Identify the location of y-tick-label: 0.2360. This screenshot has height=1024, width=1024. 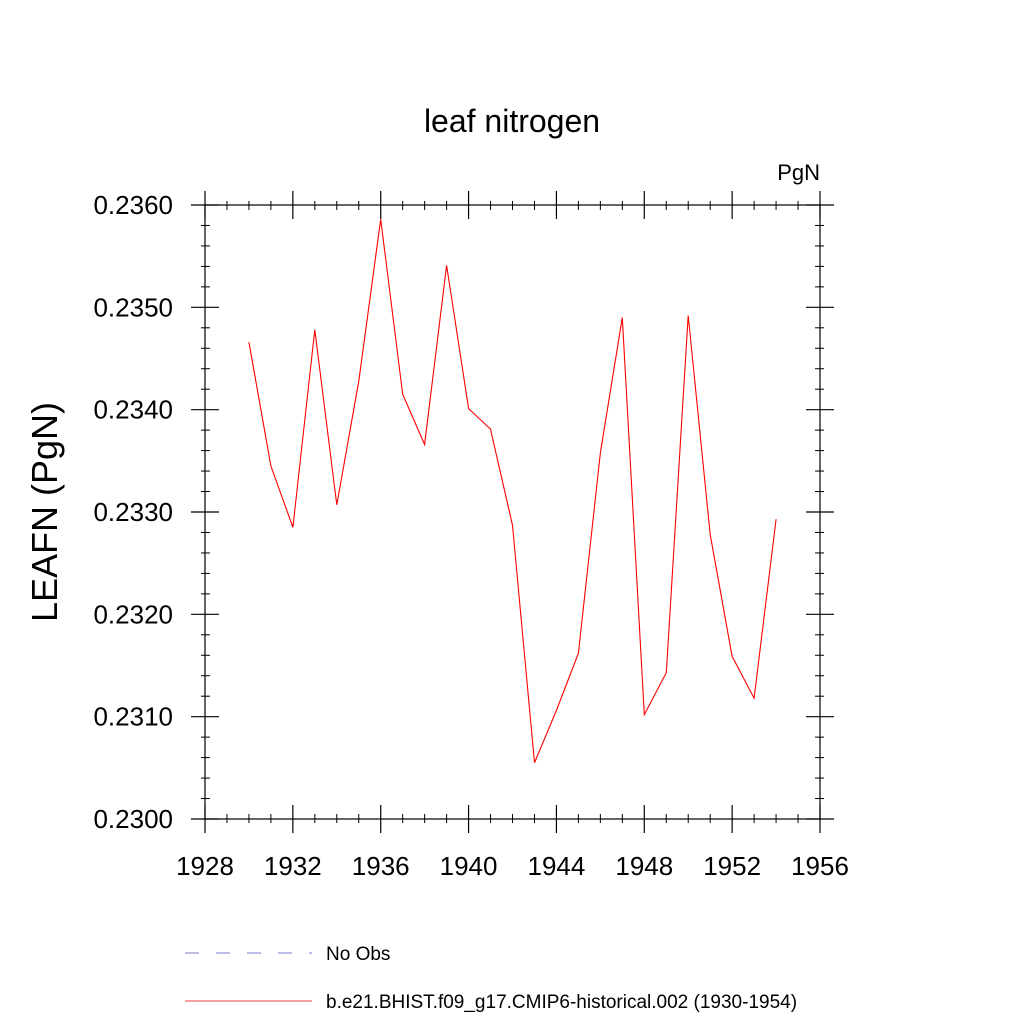
(133, 205).